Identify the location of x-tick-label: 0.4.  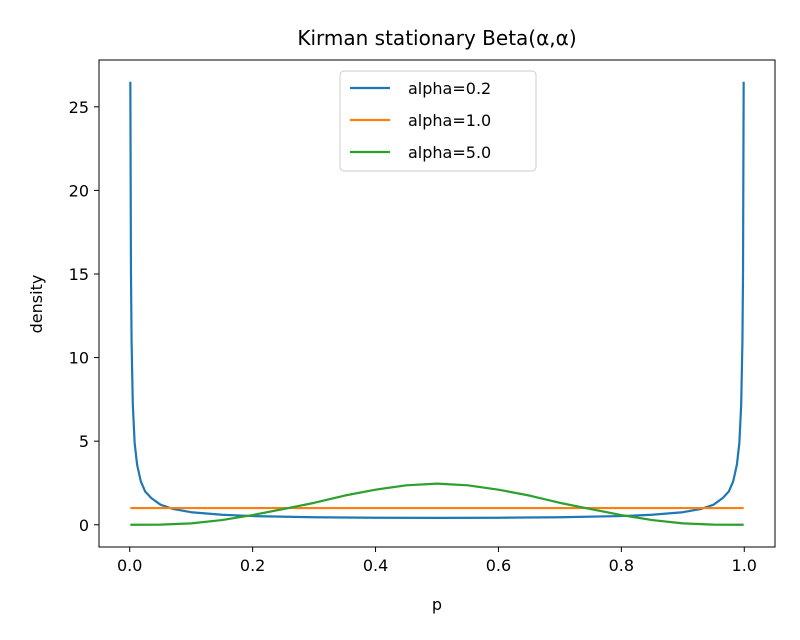
(375, 565).